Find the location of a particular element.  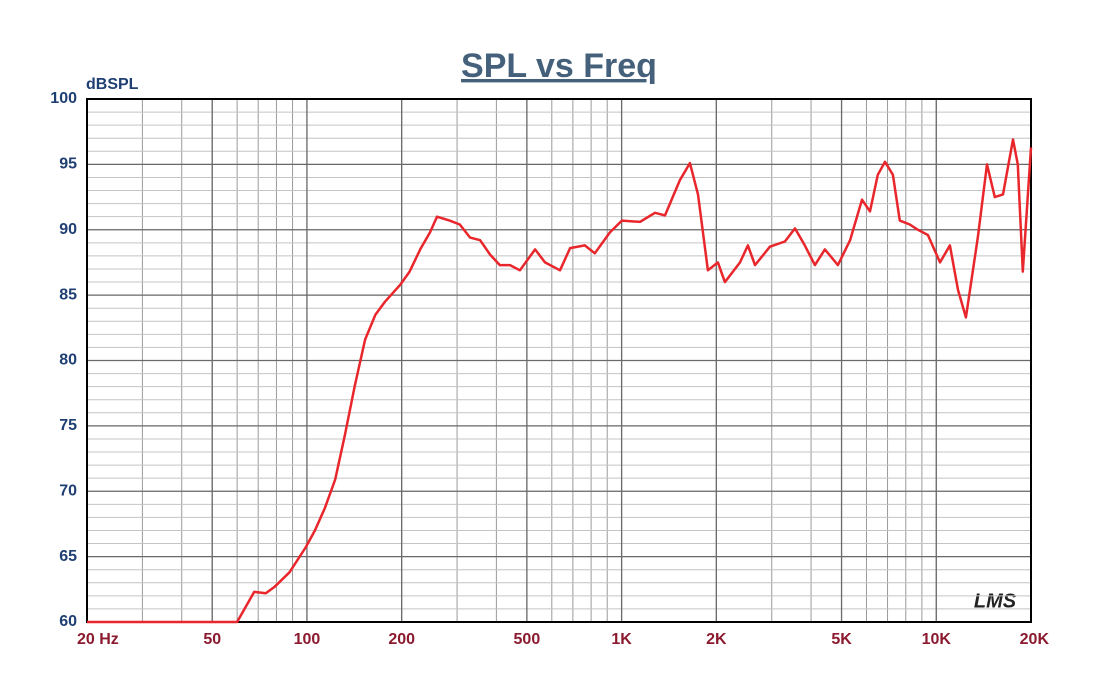

x-tick-label: 10K is located at coordinates (937, 639).